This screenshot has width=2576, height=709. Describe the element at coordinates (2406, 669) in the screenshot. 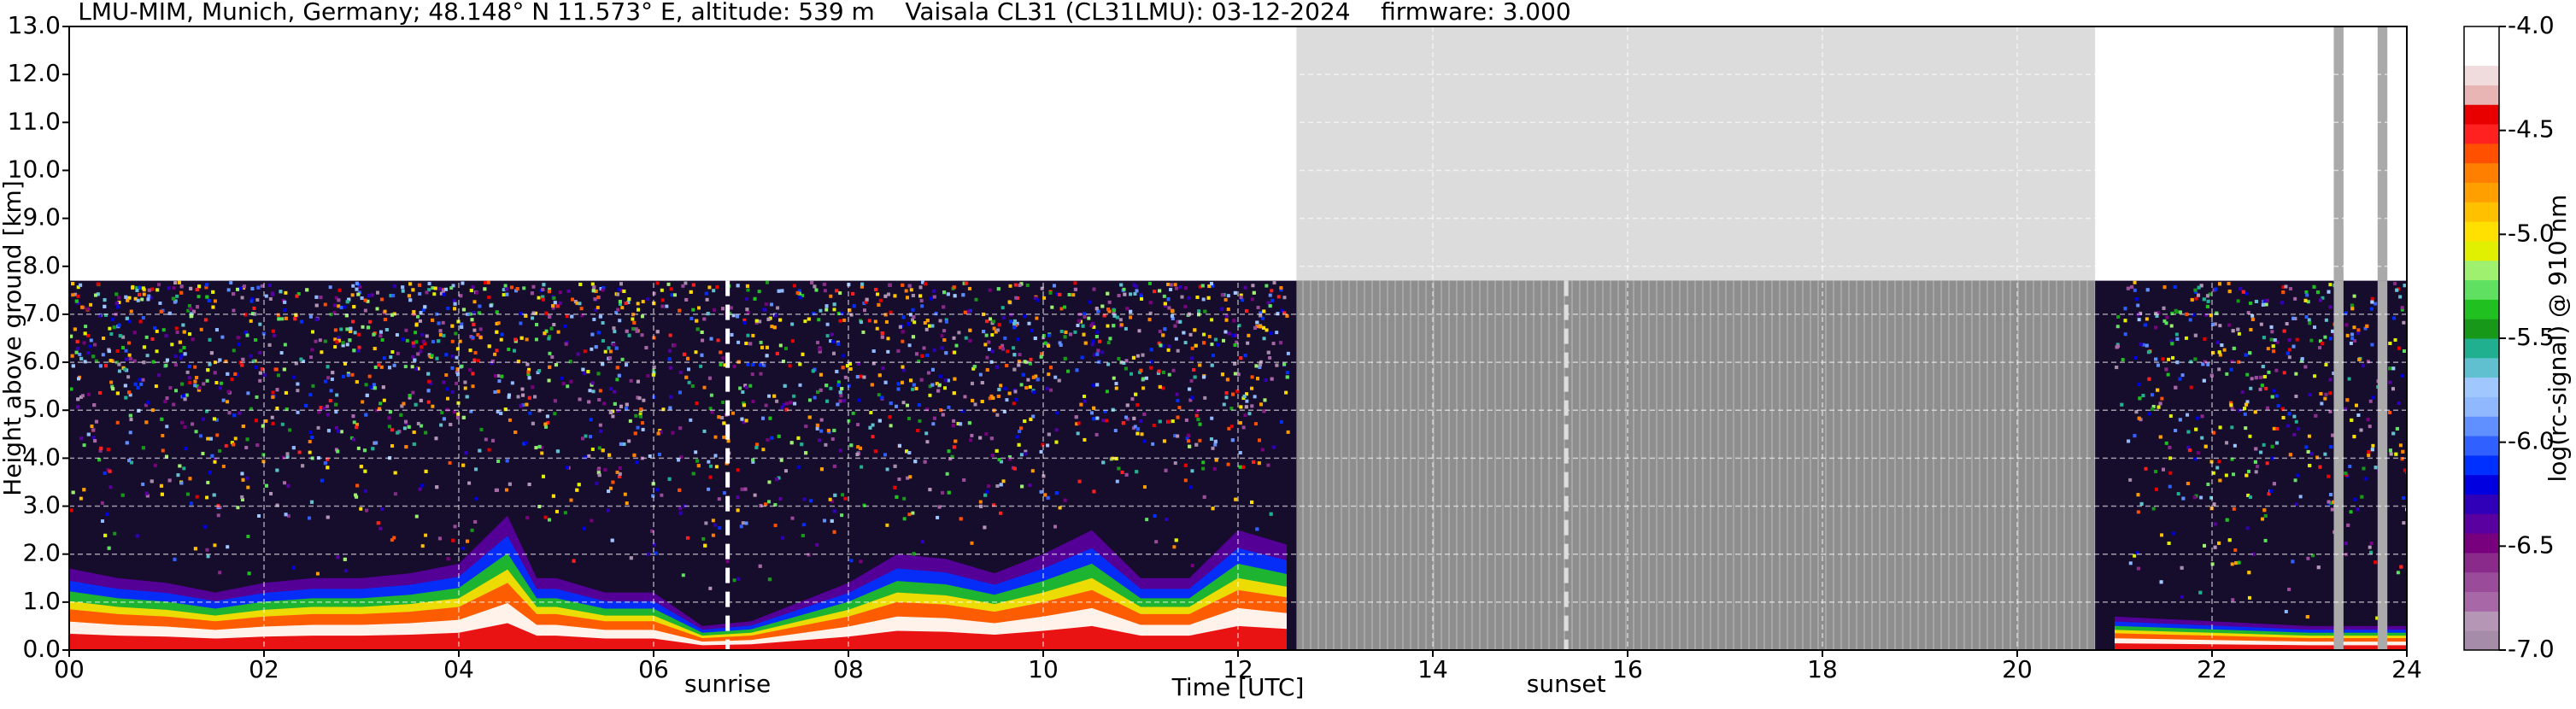

I see `x-tick-label: 24` at that location.